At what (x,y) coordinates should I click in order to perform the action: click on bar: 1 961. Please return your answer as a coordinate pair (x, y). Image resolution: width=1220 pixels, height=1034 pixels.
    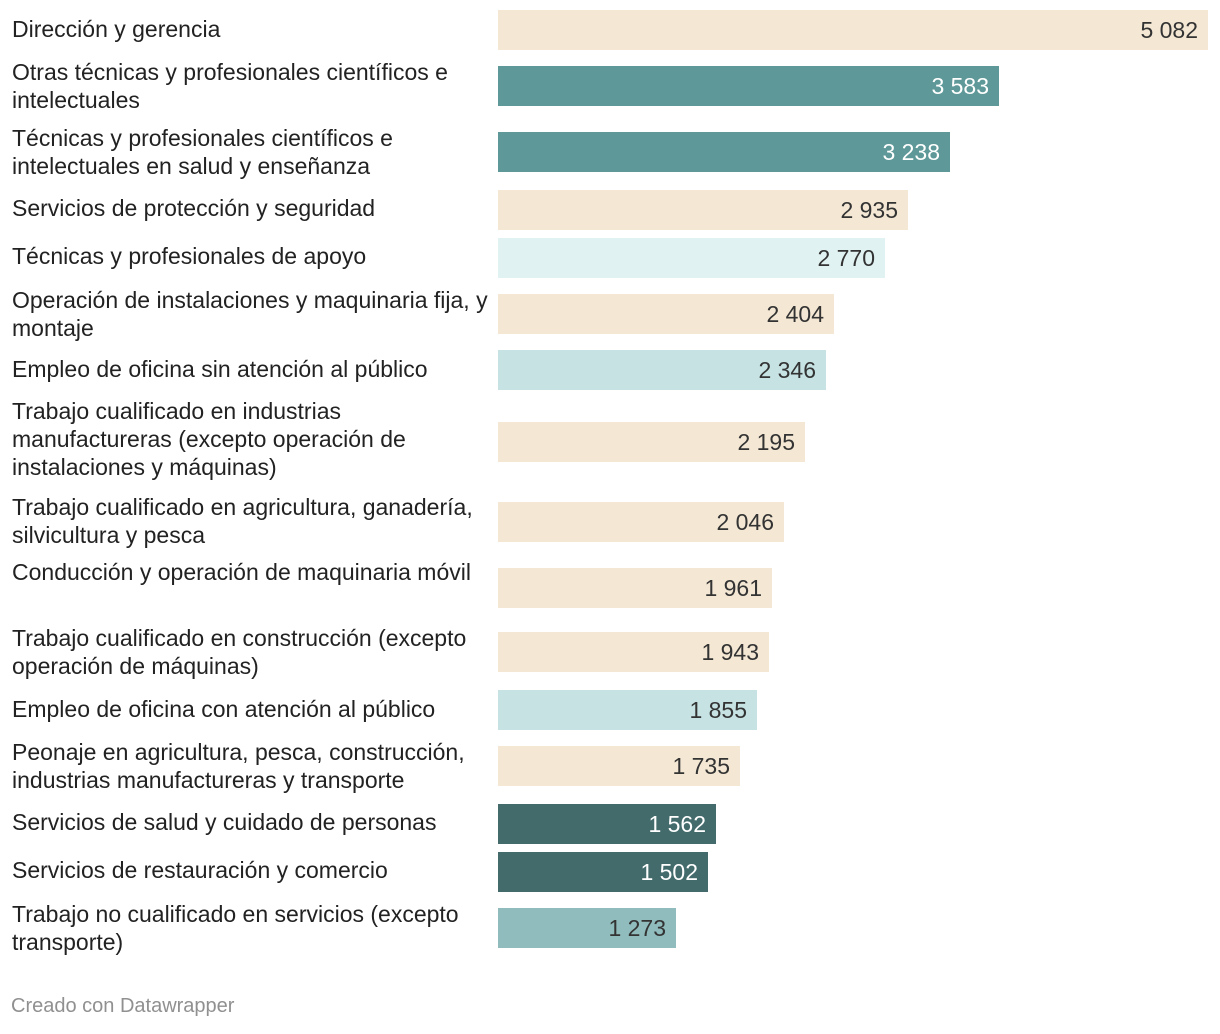
    Looking at the image, I should click on (635, 588).